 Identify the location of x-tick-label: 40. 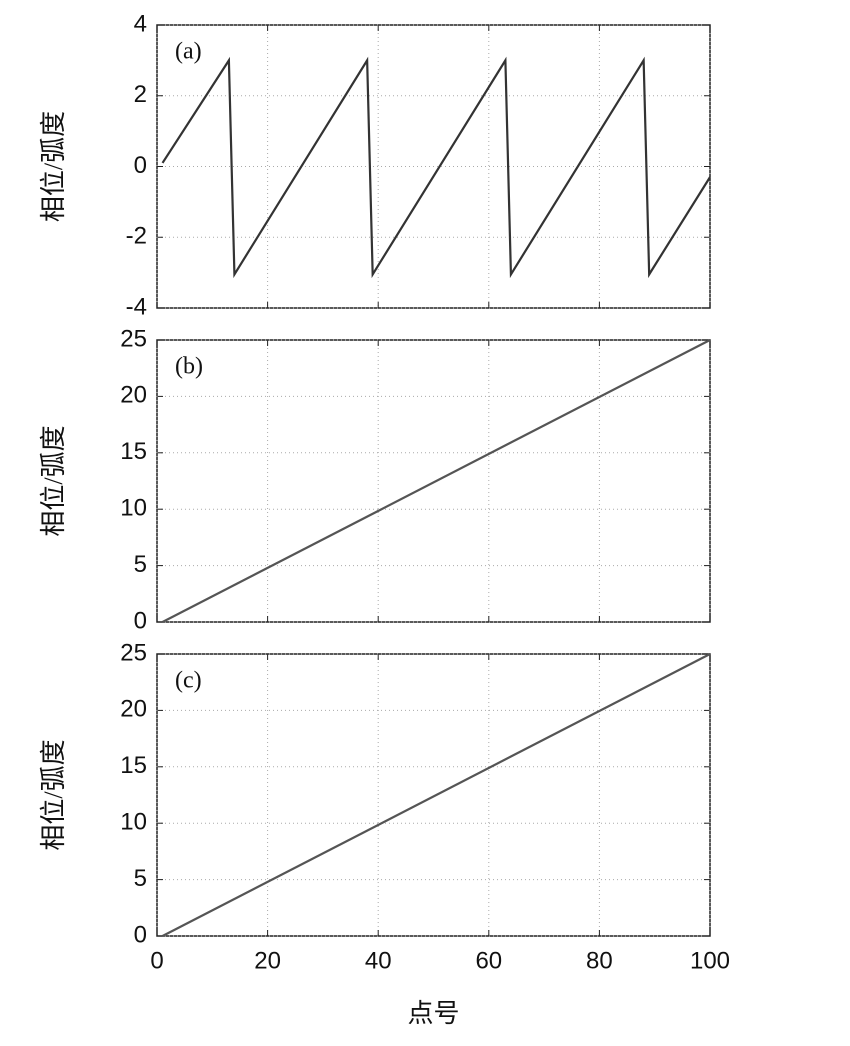
(378, 960).